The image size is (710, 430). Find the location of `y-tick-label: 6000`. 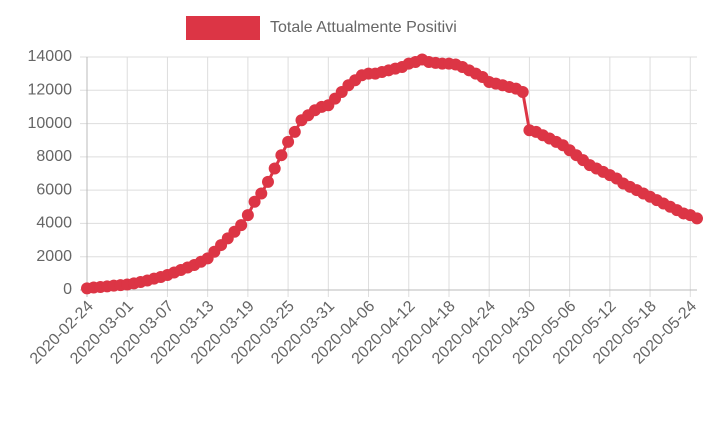

y-tick-label: 6000 is located at coordinates (54, 189).